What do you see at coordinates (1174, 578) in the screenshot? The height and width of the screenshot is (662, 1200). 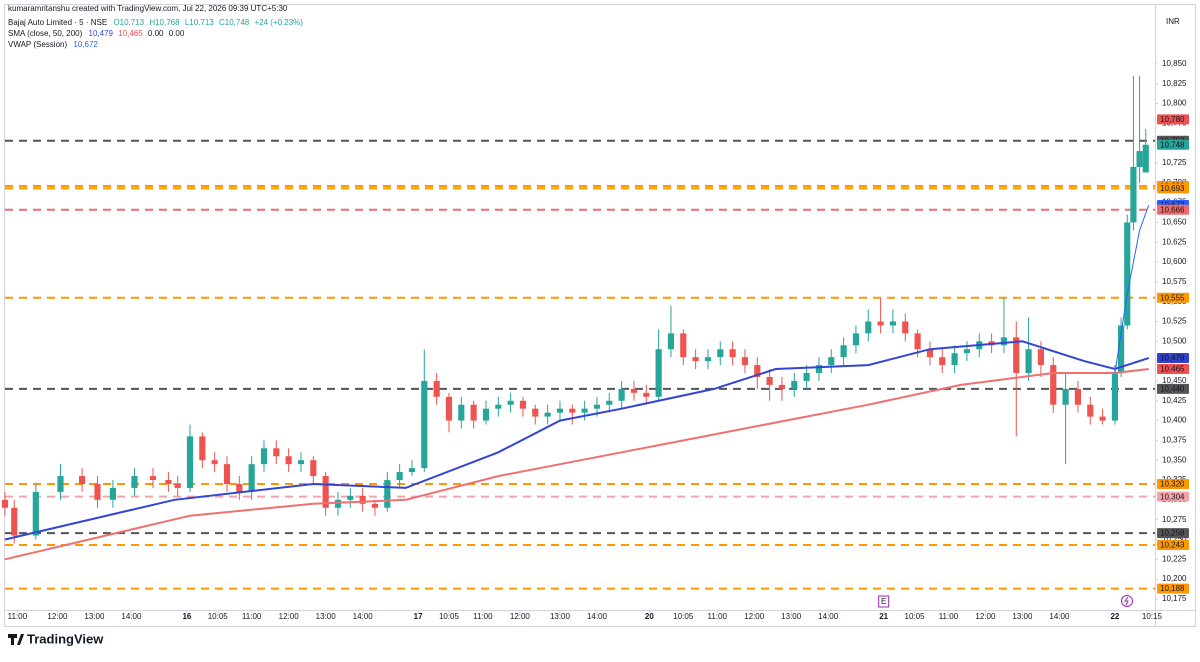 I see `y-tick-label: 10,200` at bounding box center [1174, 578].